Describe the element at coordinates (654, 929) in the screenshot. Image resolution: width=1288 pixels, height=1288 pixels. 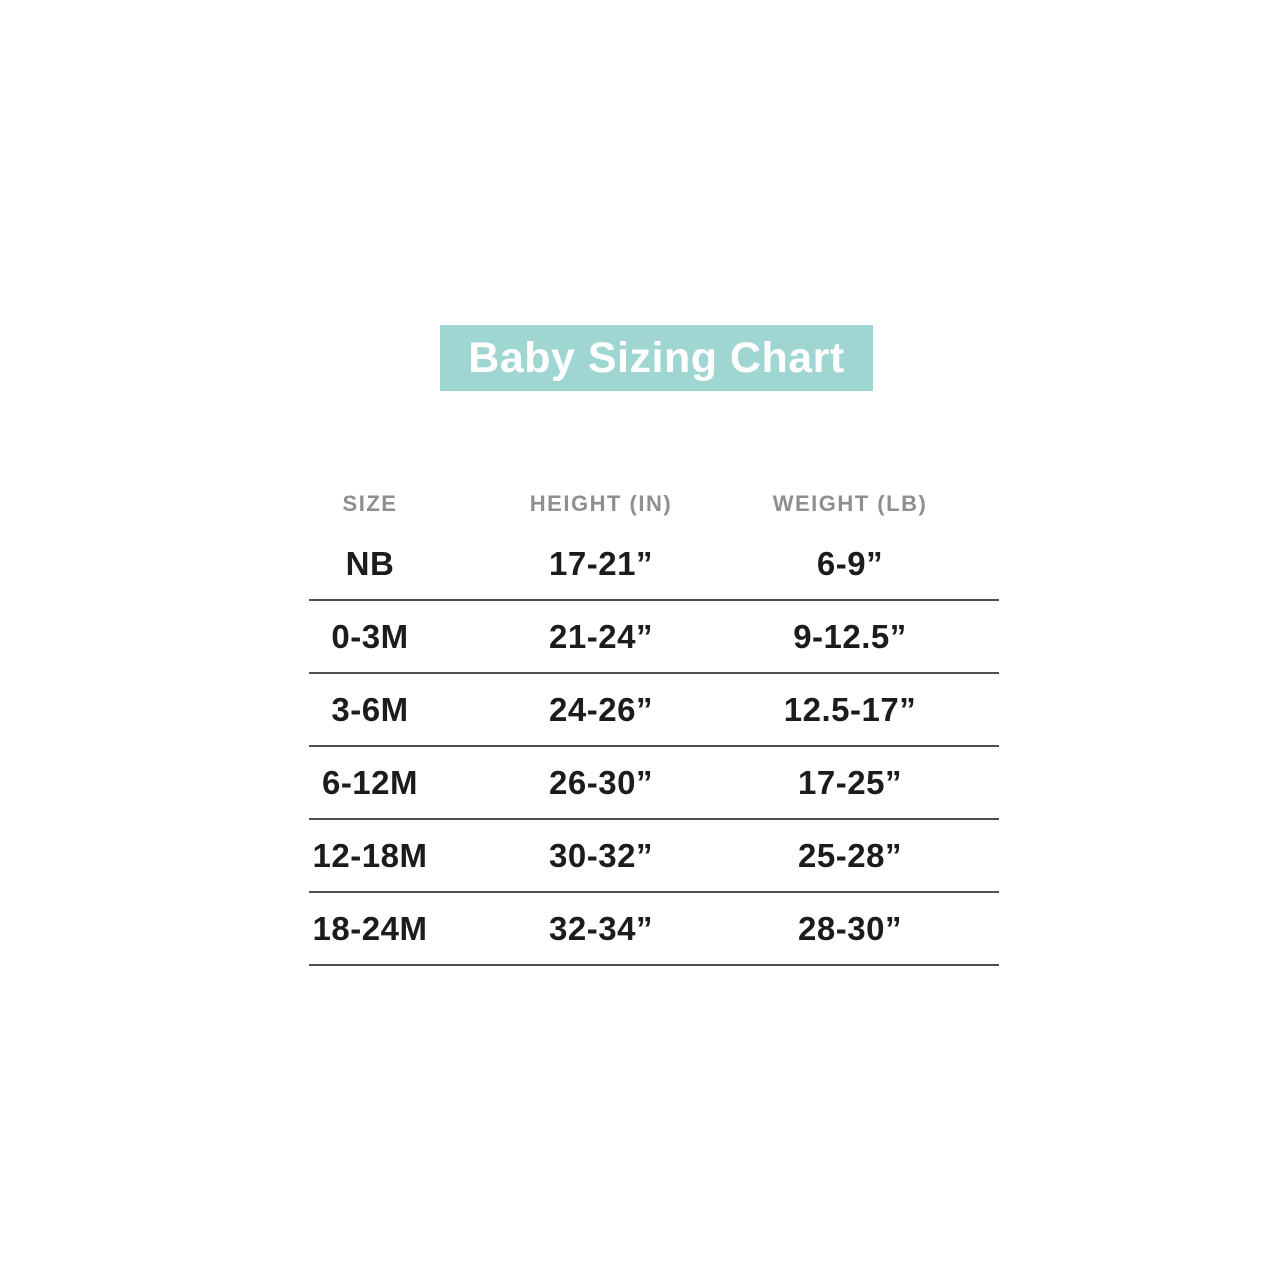
I see `table-row: 18-24M 32-34” 28-30”` at that location.